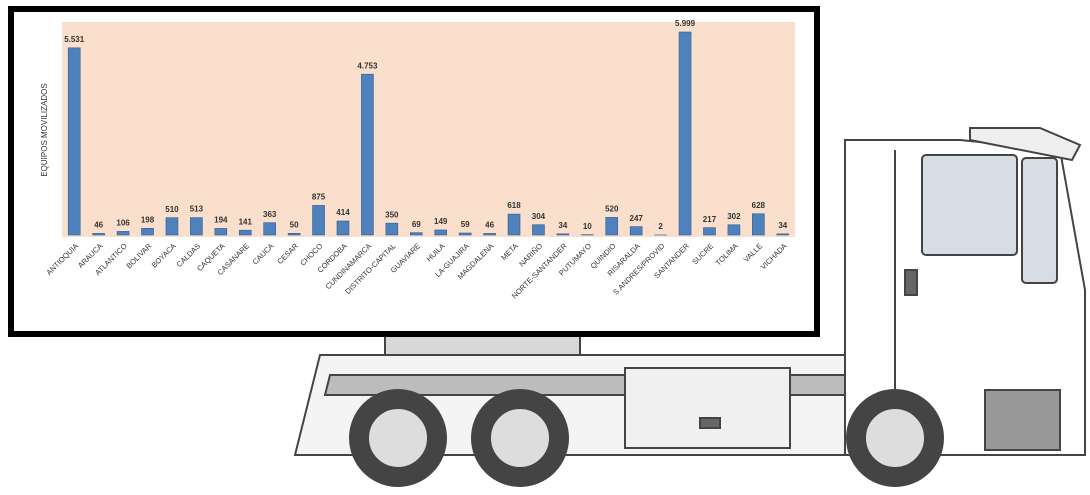  Describe the element at coordinates (685, 23) in the screenshot. I see `value-label: 5.999` at that location.